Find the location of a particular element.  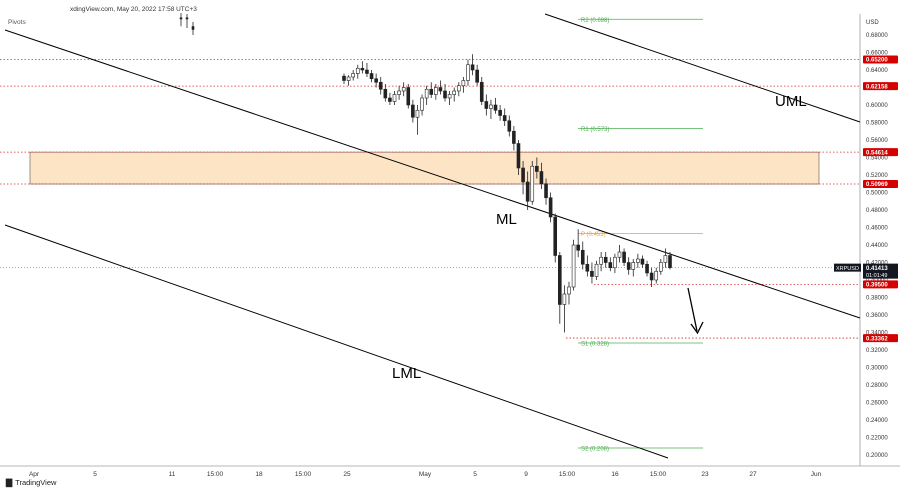

price-axis-currency: USD is located at coordinates (872, 23).